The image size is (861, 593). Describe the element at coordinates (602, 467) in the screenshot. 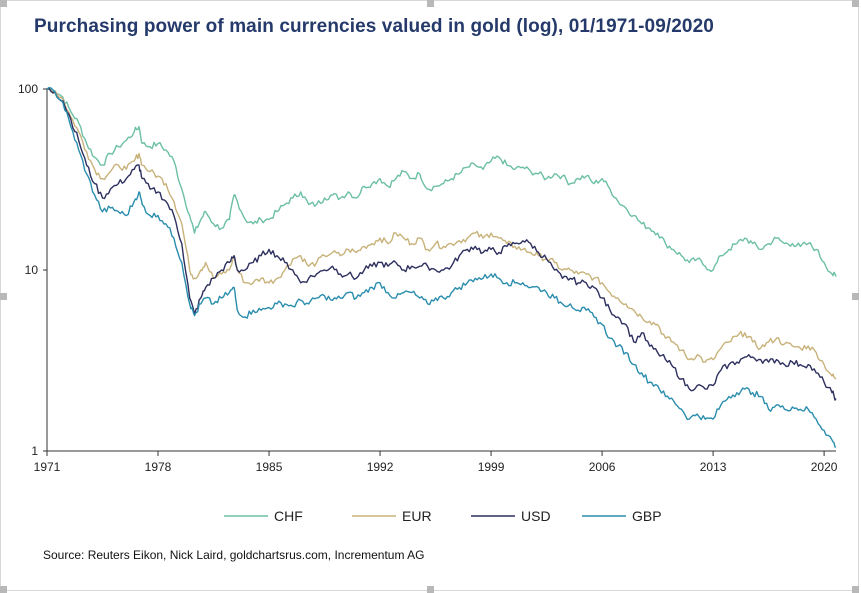

I see `x-tick-label: 2006` at that location.